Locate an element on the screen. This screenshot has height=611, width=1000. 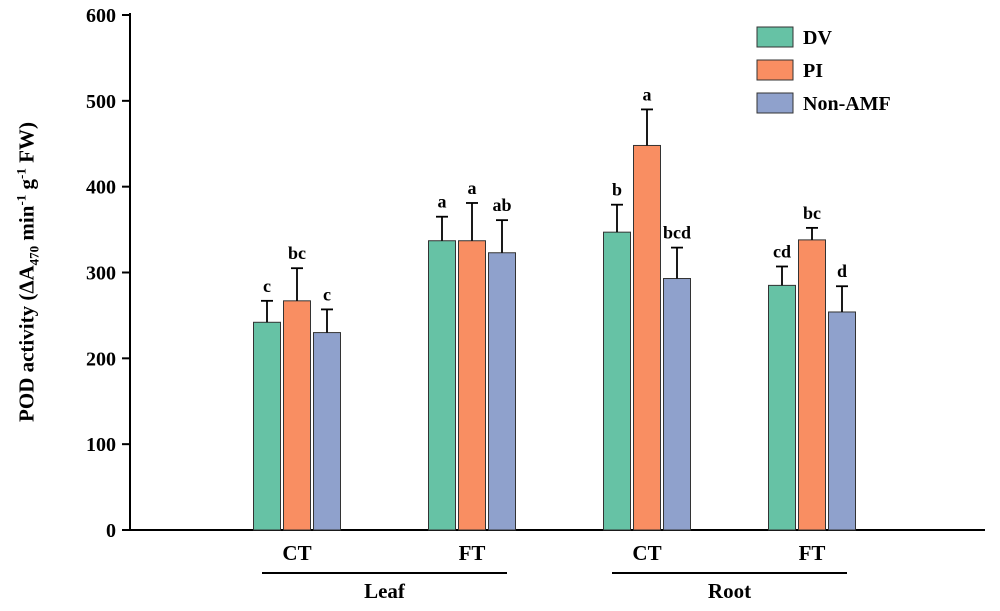
y-axis-title-post: FW) is located at coordinates (26, 145).